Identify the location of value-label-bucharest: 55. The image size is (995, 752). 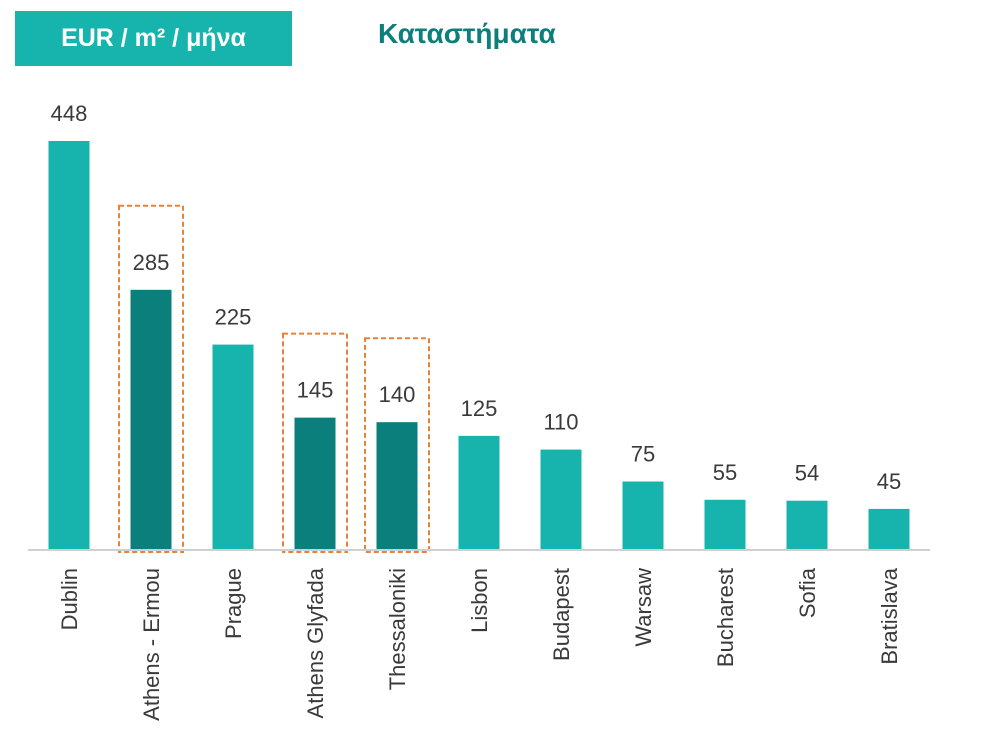
(725, 472).